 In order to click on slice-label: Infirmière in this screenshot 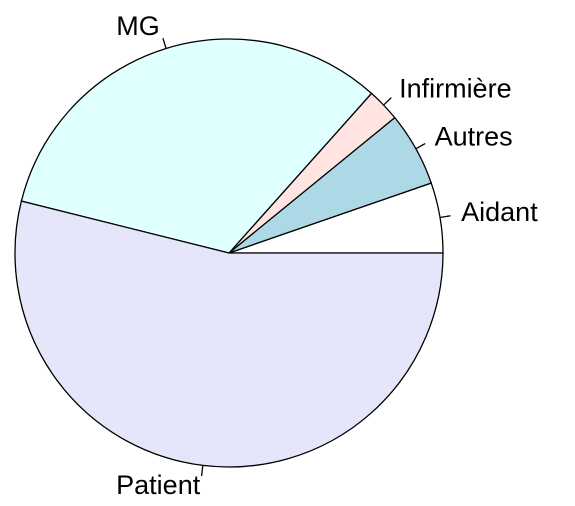, I will do `click(455, 88)`.